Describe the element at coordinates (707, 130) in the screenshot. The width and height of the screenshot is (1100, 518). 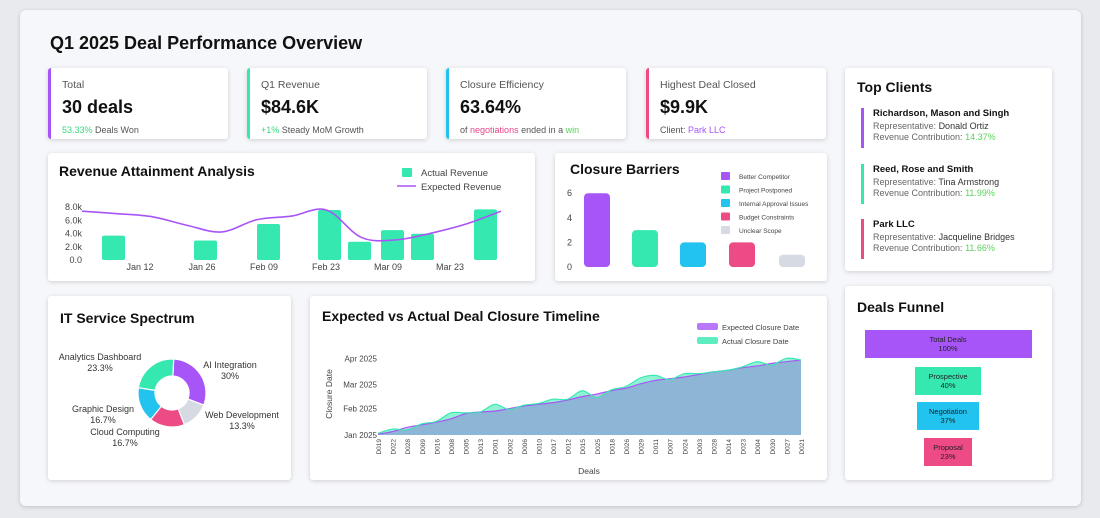
I see `kpi-sub-highlight: Park LLC` at that location.